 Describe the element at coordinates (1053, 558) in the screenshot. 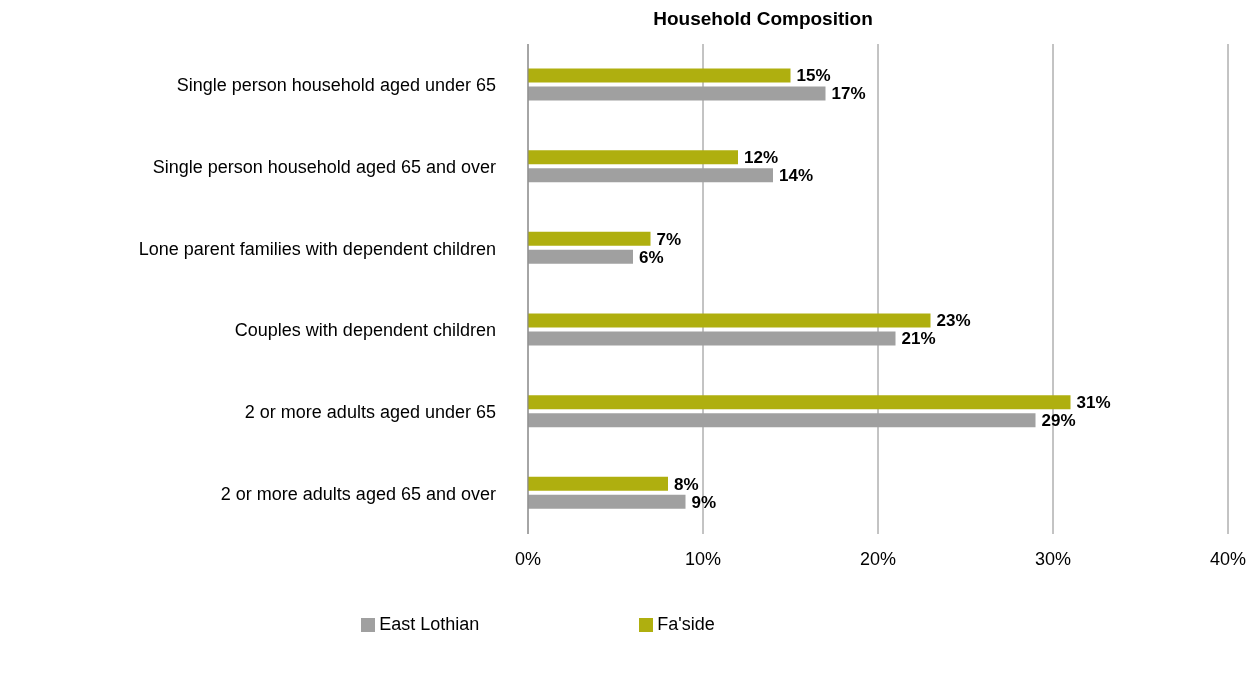

I see `x-tick-label: 30%` at that location.